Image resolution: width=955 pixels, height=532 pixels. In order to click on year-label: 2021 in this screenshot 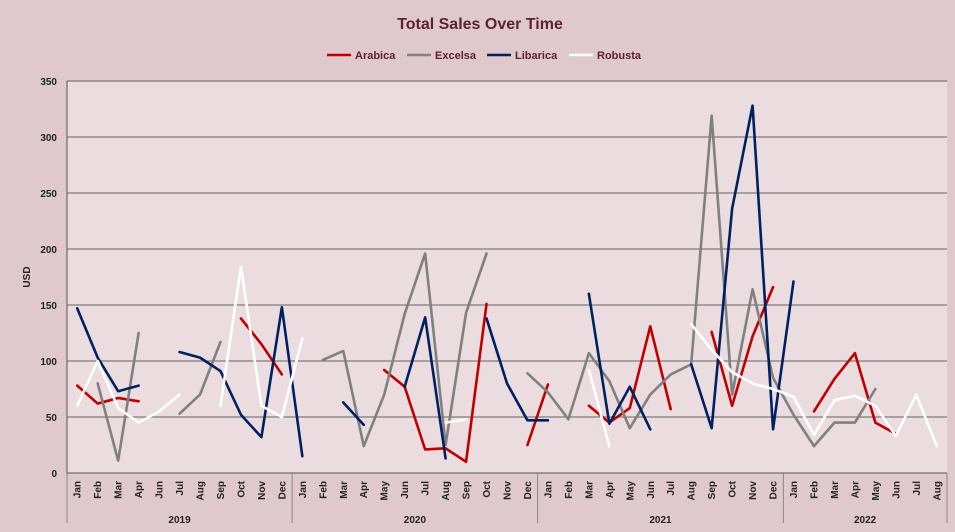, I will do `click(660, 520)`.